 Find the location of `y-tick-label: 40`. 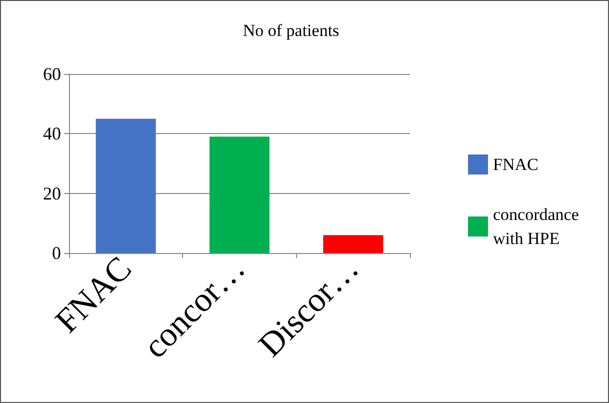

y-tick-label: 40 is located at coordinates (52, 134).